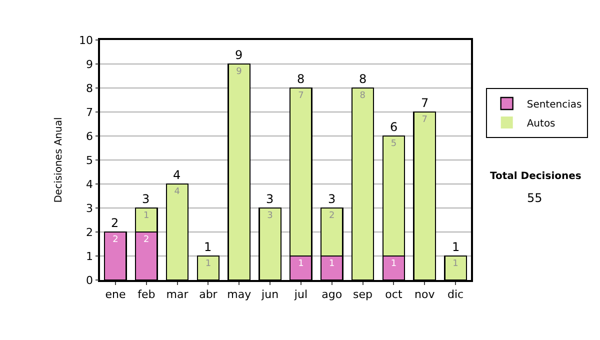 The width and height of the screenshot is (600, 340). I want to click on data-label: 9, so click(239, 72).